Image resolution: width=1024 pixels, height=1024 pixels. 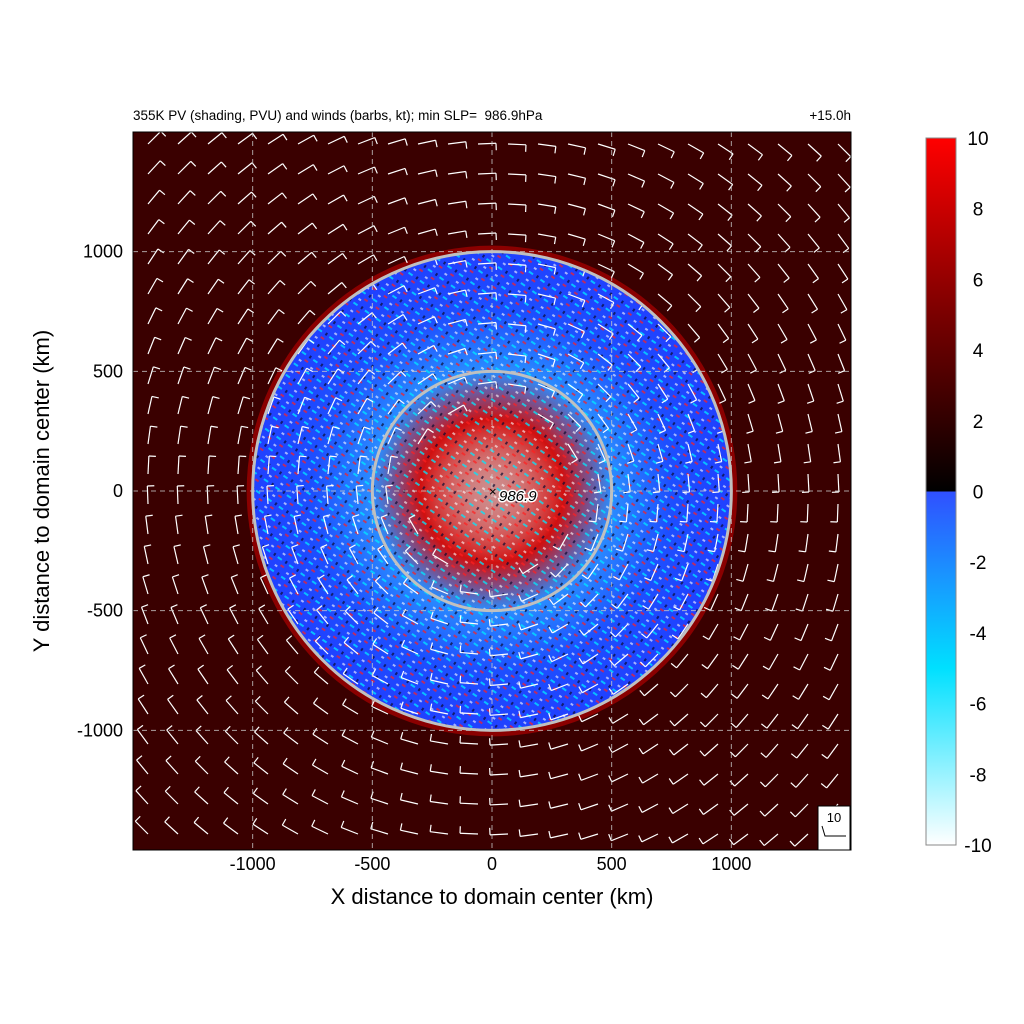 What do you see at coordinates (978, 563) in the screenshot?
I see `colorbar-tick-label: -2` at bounding box center [978, 563].